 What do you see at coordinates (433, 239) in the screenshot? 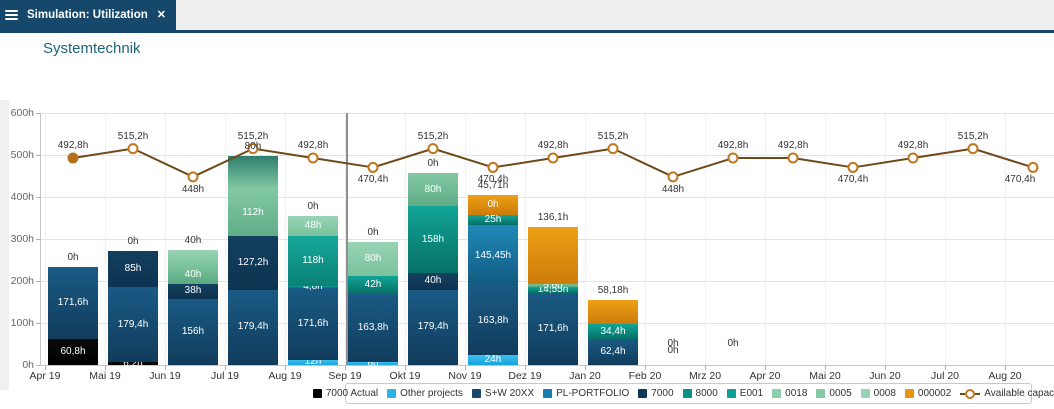
I see `bar-segment: 158h` at bounding box center [433, 239].